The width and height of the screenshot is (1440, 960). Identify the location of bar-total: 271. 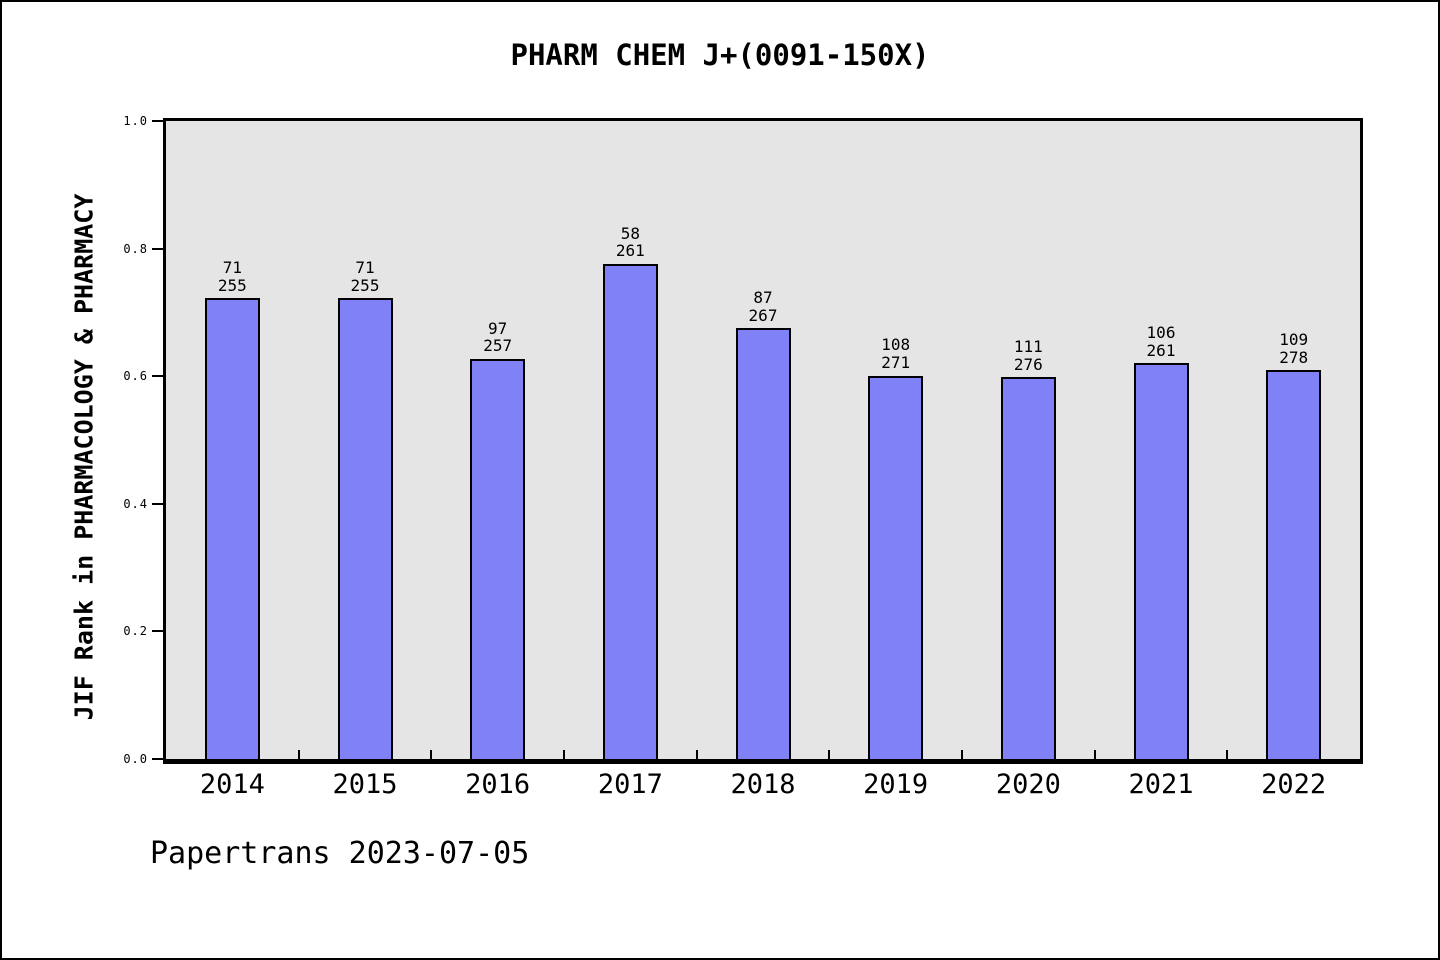
(896, 362).